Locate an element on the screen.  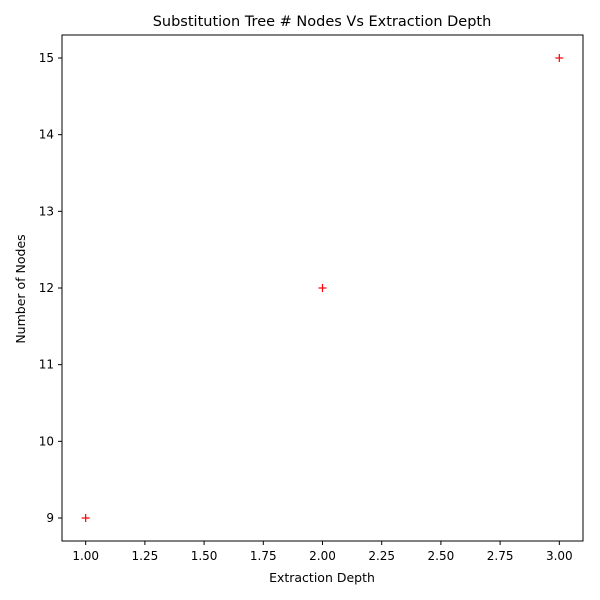
x-tick-label: 3.00 is located at coordinates (559, 556).